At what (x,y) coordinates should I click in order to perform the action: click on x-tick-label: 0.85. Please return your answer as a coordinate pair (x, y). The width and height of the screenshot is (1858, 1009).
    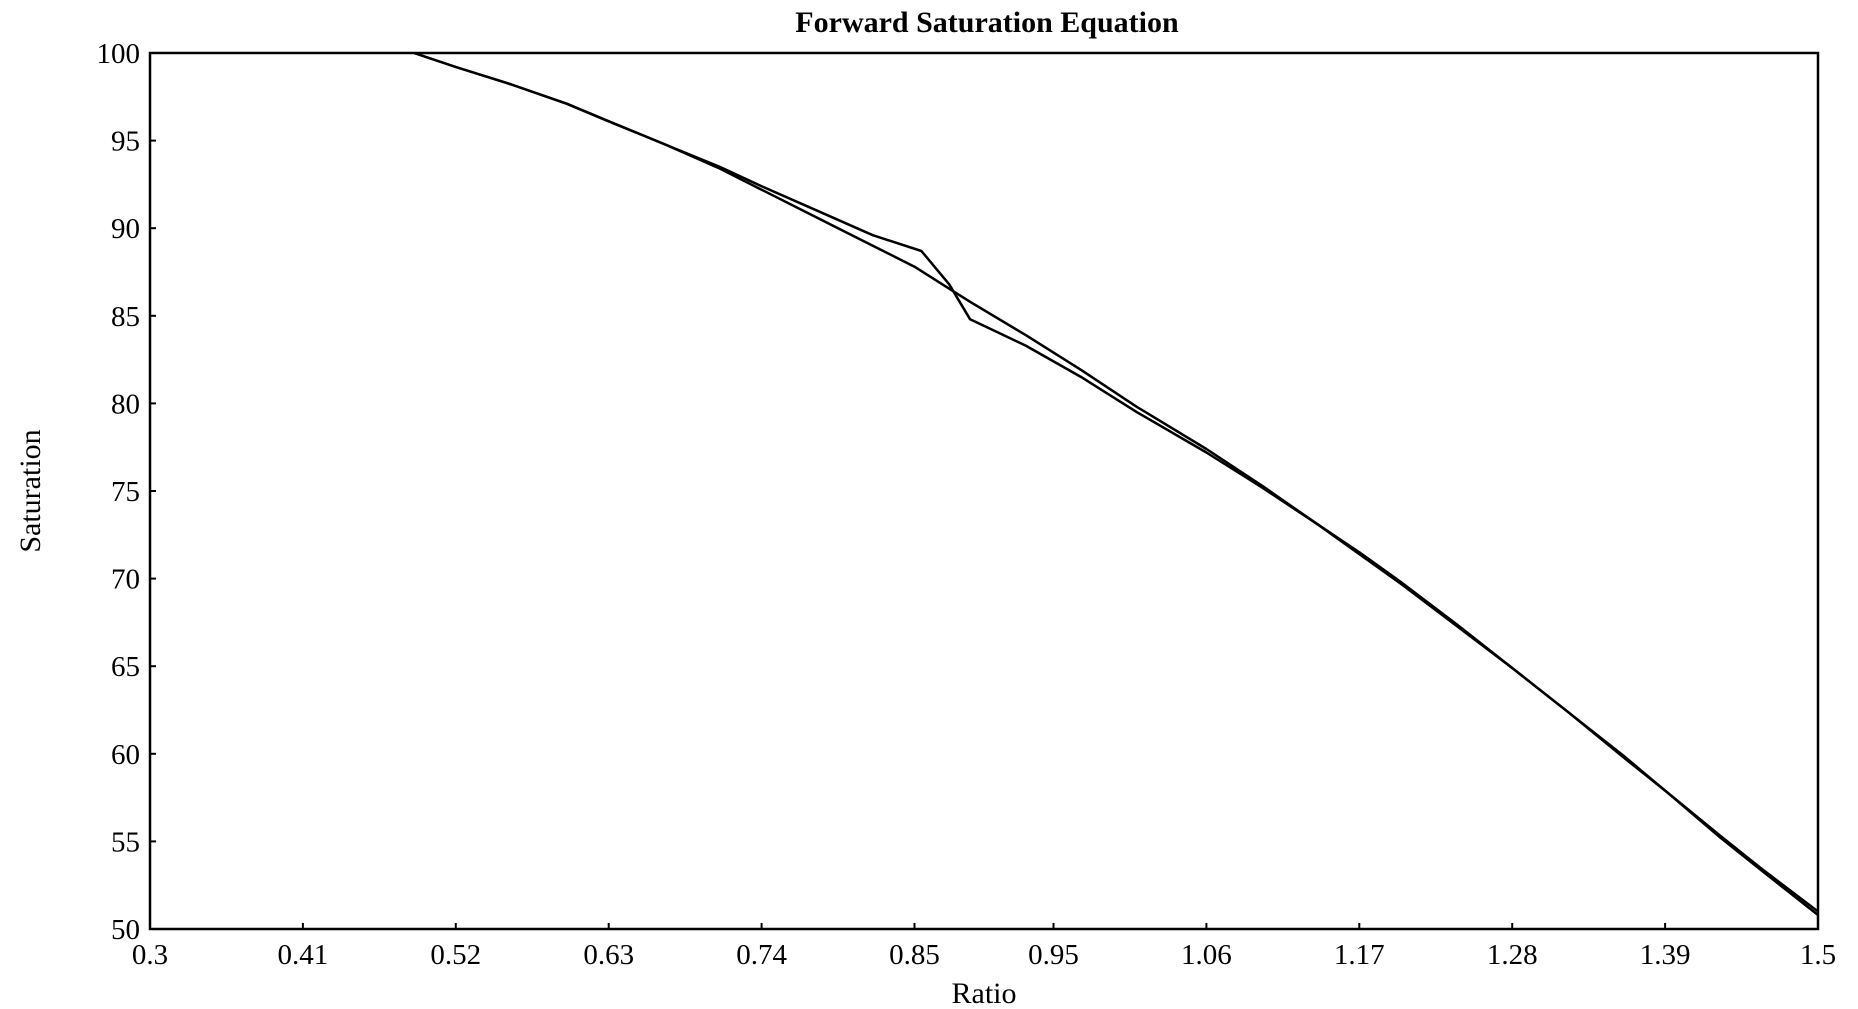
    Looking at the image, I should click on (914, 955).